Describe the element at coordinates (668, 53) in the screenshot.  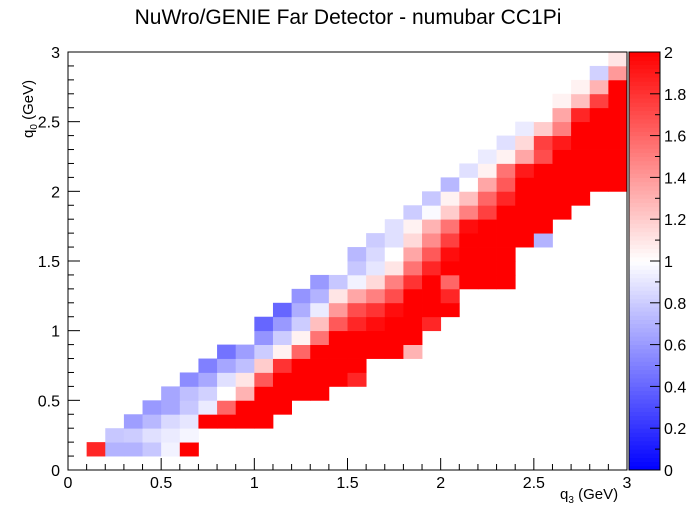
I see `color-scale-label: 2` at that location.